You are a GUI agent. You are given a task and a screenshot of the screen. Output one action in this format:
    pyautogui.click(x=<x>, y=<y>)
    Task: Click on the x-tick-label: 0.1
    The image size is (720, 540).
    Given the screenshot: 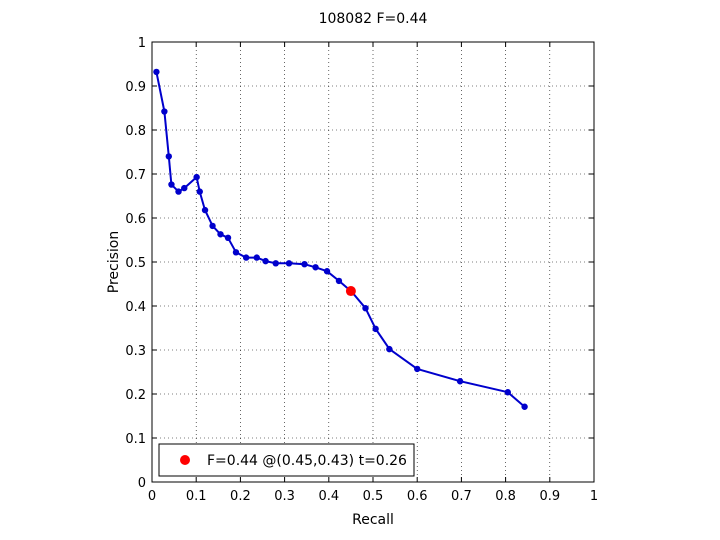 What is the action you would take?
    pyautogui.click(x=196, y=496)
    